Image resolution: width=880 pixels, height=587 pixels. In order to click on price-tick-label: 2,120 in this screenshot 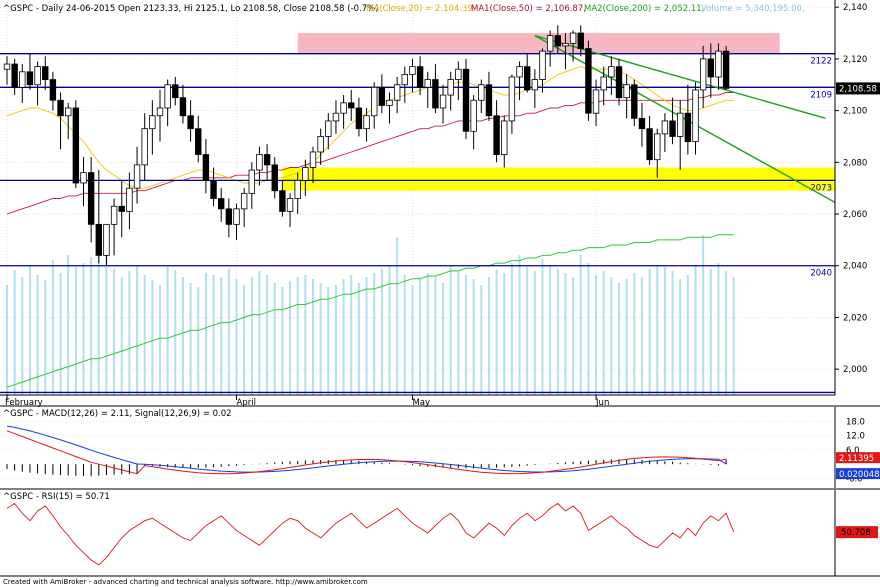, I will do `click(855, 60)`.